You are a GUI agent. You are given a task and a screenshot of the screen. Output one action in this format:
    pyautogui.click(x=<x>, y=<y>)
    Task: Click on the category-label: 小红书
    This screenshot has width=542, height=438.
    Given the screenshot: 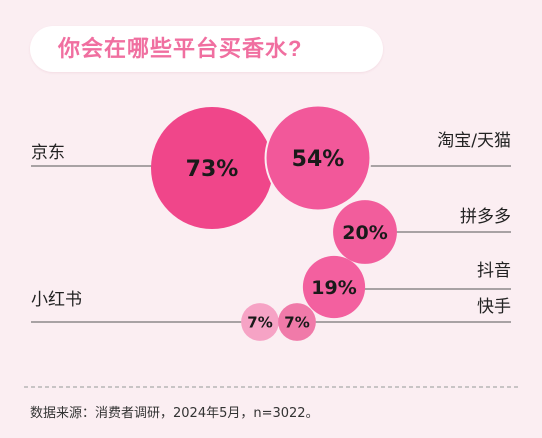 What is the action you would take?
    pyautogui.click(x=56, y=300)
    